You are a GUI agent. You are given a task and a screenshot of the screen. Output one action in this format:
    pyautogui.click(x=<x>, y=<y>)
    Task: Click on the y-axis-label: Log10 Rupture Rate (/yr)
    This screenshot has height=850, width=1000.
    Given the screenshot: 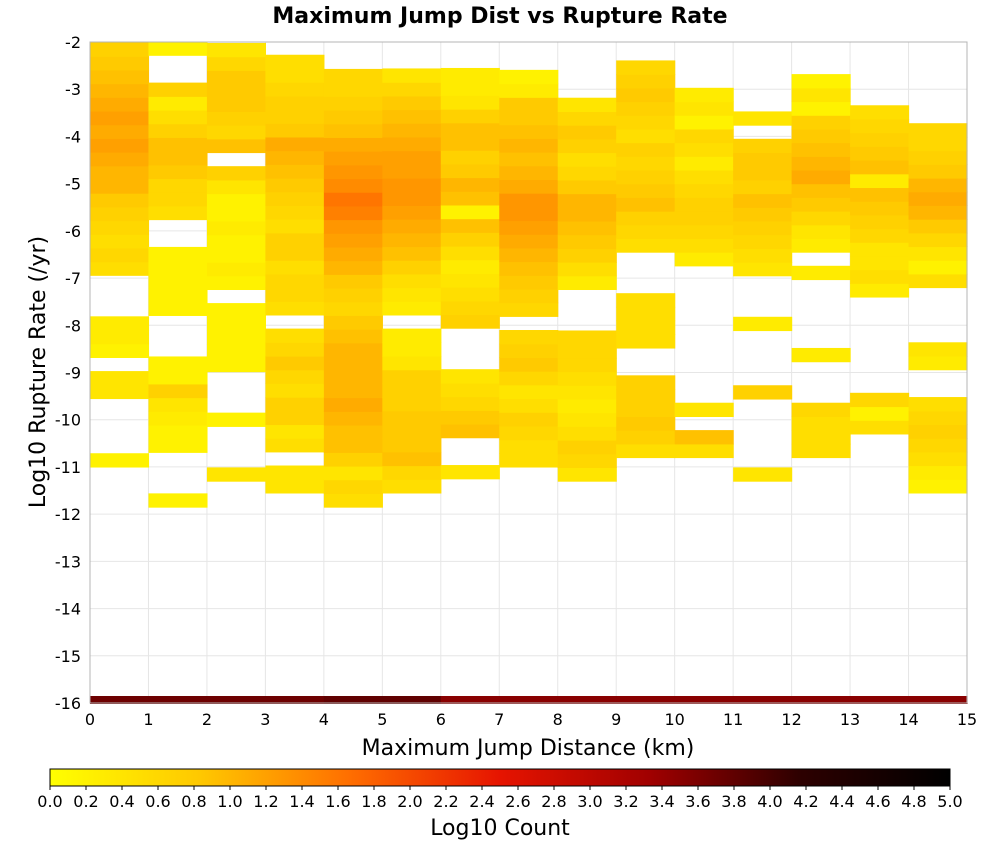 What is the action you would take?
    pyautogui.click(x=38, y=372)
    